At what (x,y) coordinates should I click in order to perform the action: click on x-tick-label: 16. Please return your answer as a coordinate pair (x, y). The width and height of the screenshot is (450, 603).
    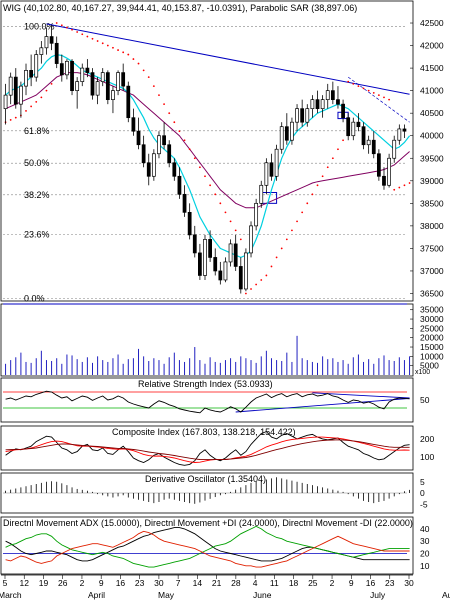
    Looking at the image, I should click on (371, 583).